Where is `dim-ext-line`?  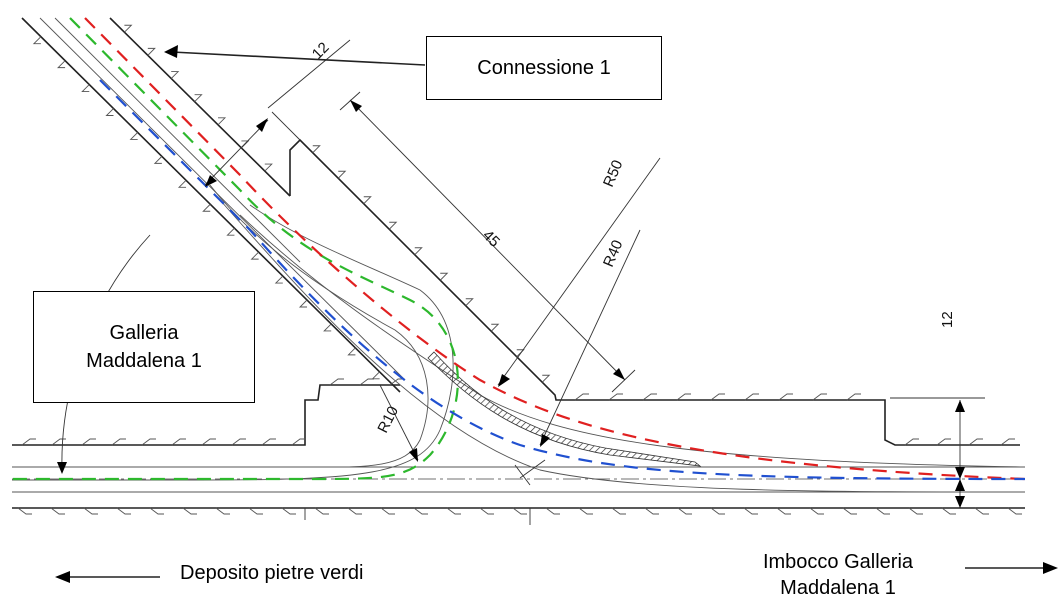 dim-ext-line is located at coordinates (286, 126).